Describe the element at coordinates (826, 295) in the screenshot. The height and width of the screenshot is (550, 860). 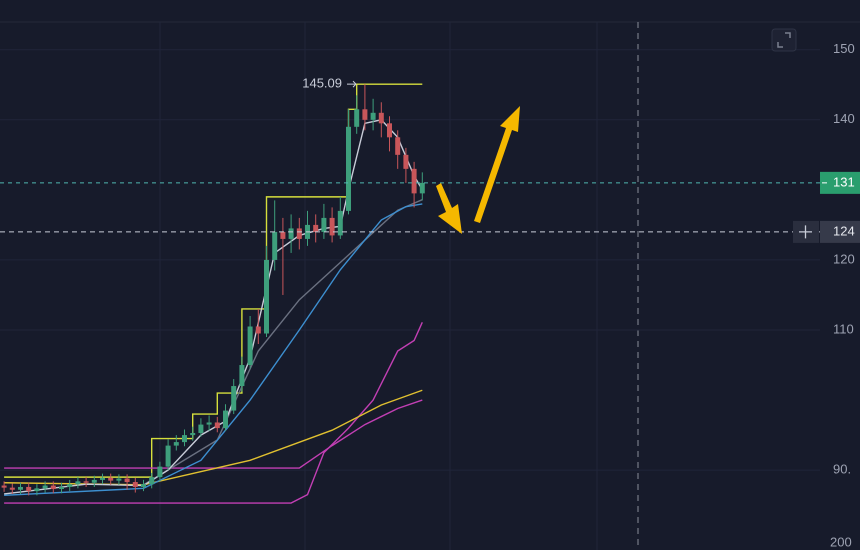
I see `price-axis: 150 140 120 110 90. 200 131 124` at that location.